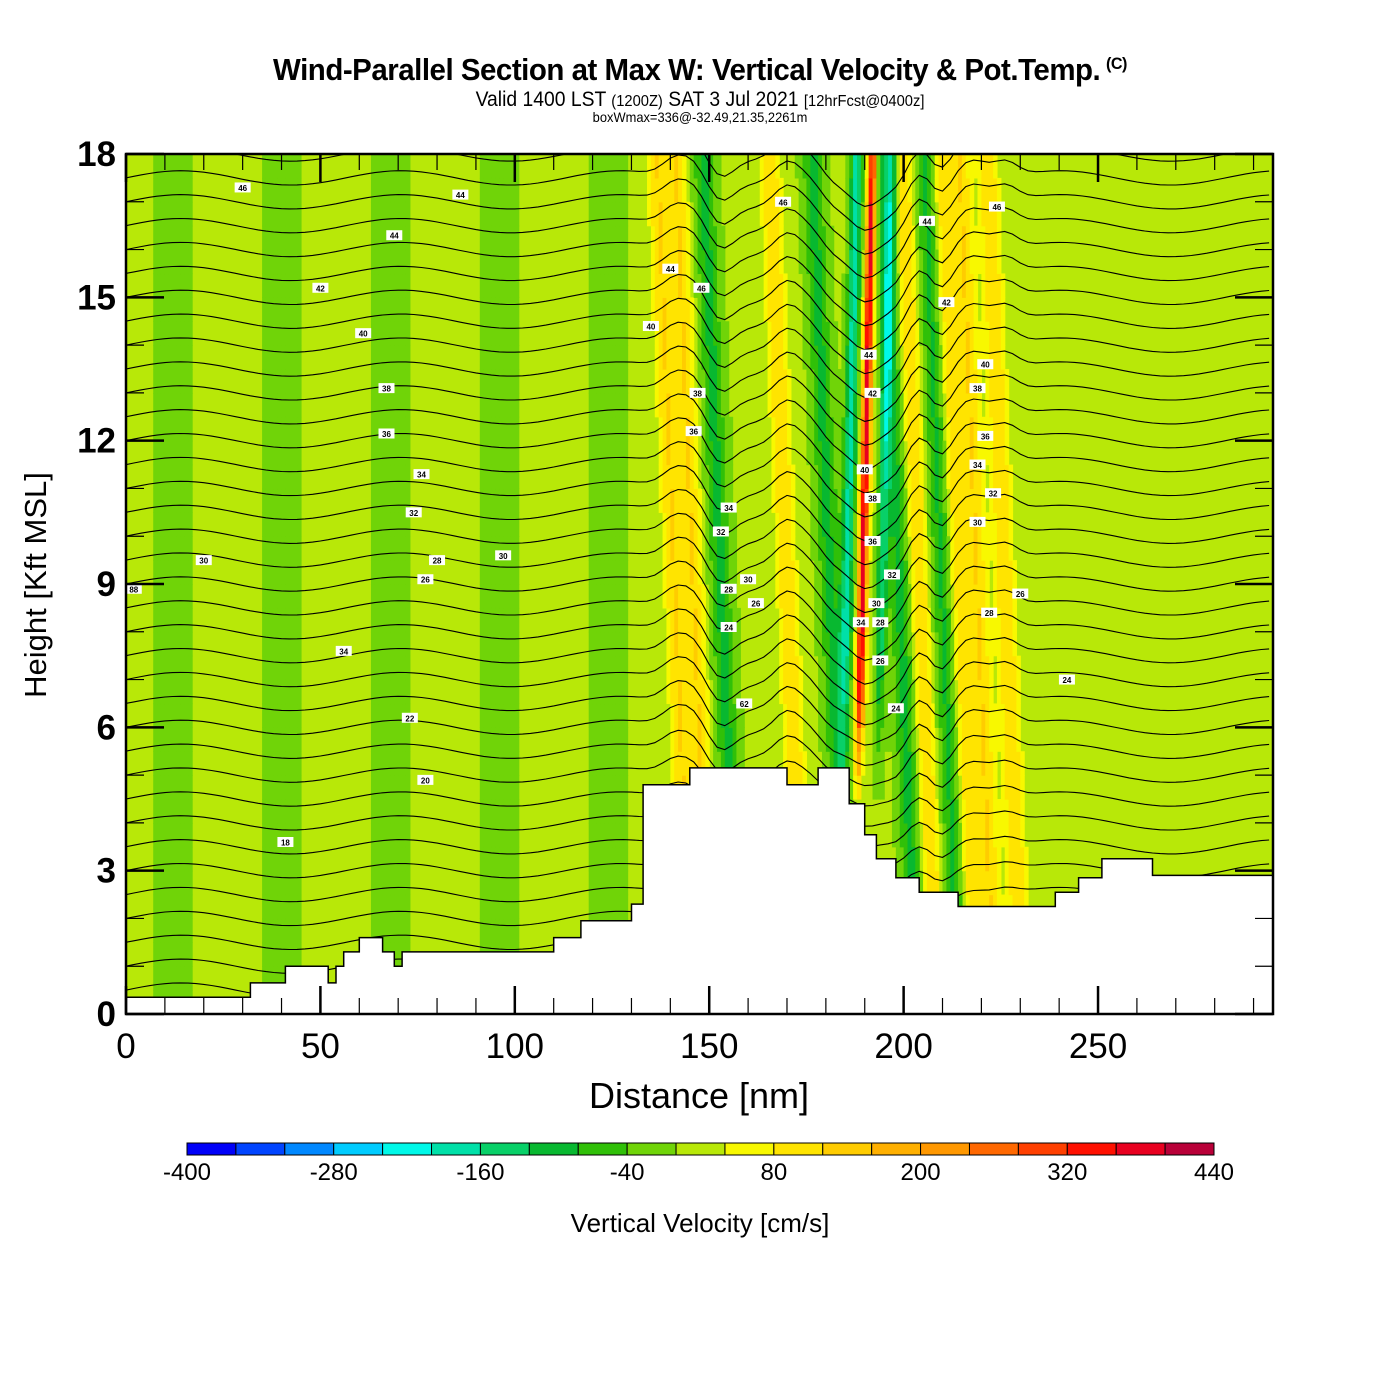 This screenshot has width=1400, height=1400. I want to click on contour-label: 34, so click(860, 622).